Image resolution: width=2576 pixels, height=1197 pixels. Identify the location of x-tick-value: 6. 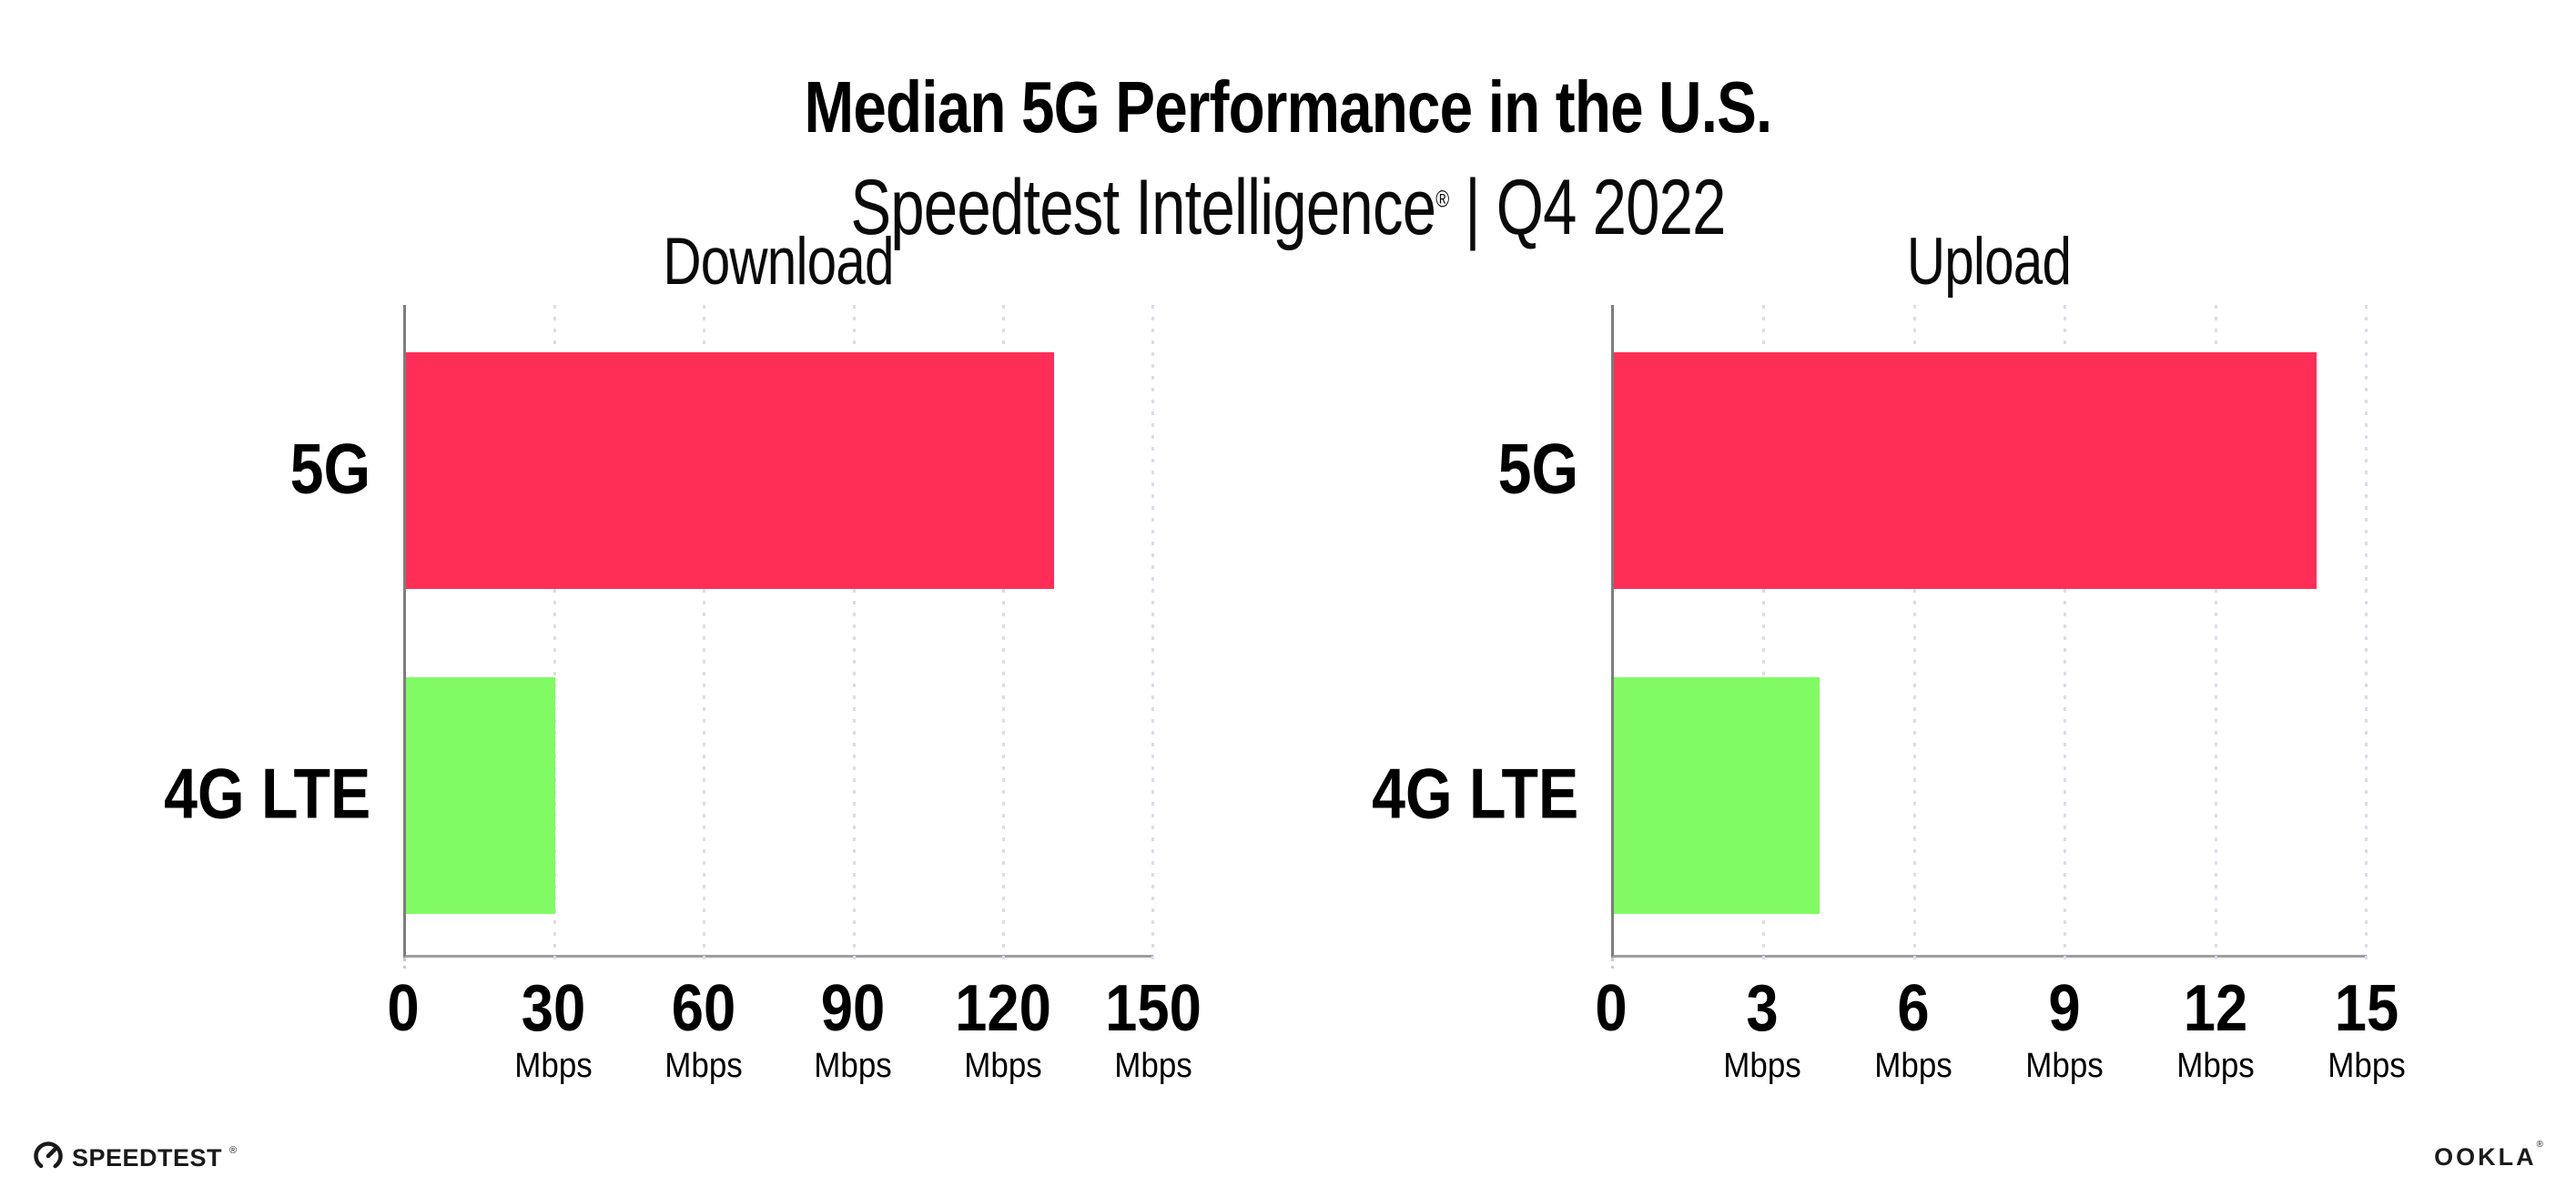
(1913, 1008).